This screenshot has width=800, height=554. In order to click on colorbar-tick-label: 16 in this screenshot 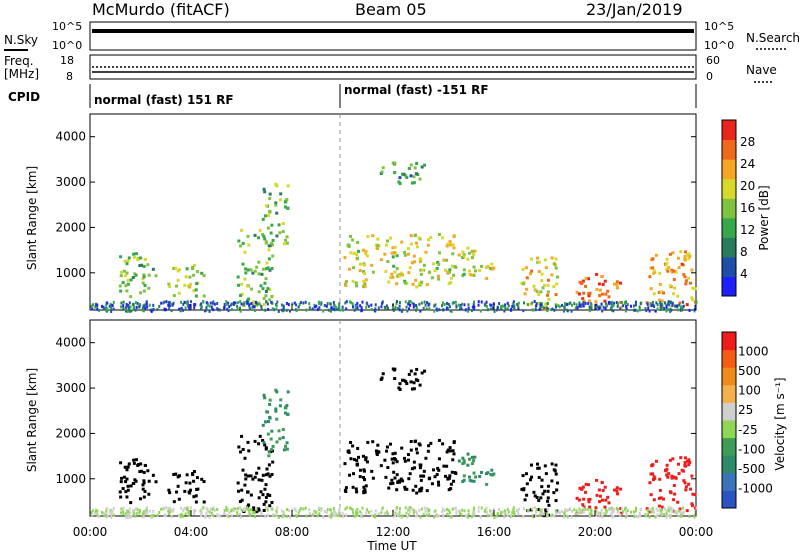, I will do `click(747, 208)`.